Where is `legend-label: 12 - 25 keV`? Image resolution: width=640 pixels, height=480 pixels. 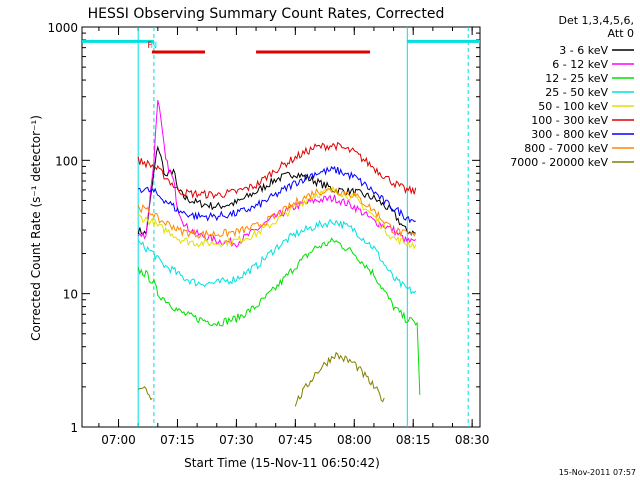
legend-label: 12 - 25 keV is located at coordinates (576, 78).